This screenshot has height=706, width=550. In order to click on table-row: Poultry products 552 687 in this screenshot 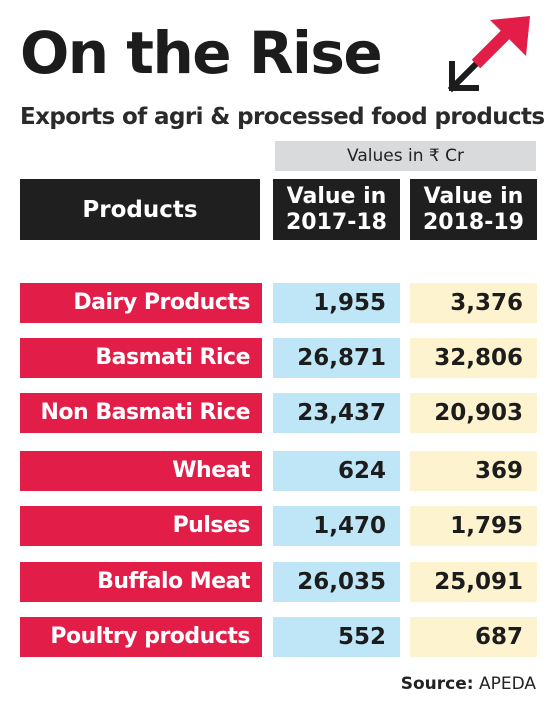, I will do `click(275, 637)`.